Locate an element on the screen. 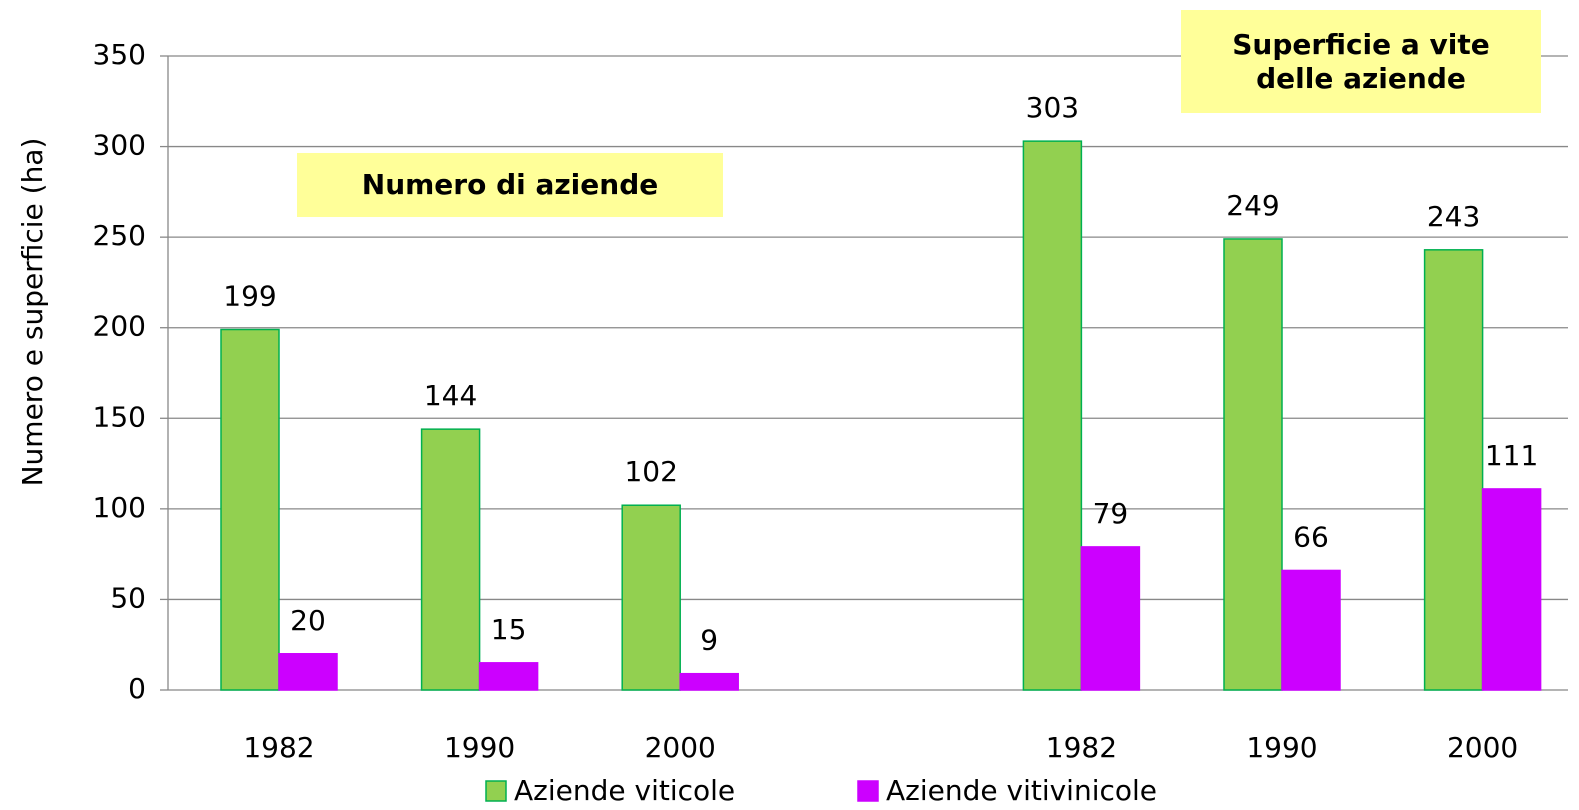  annotation: Numero di aziende is located at coordinates (510, 185).